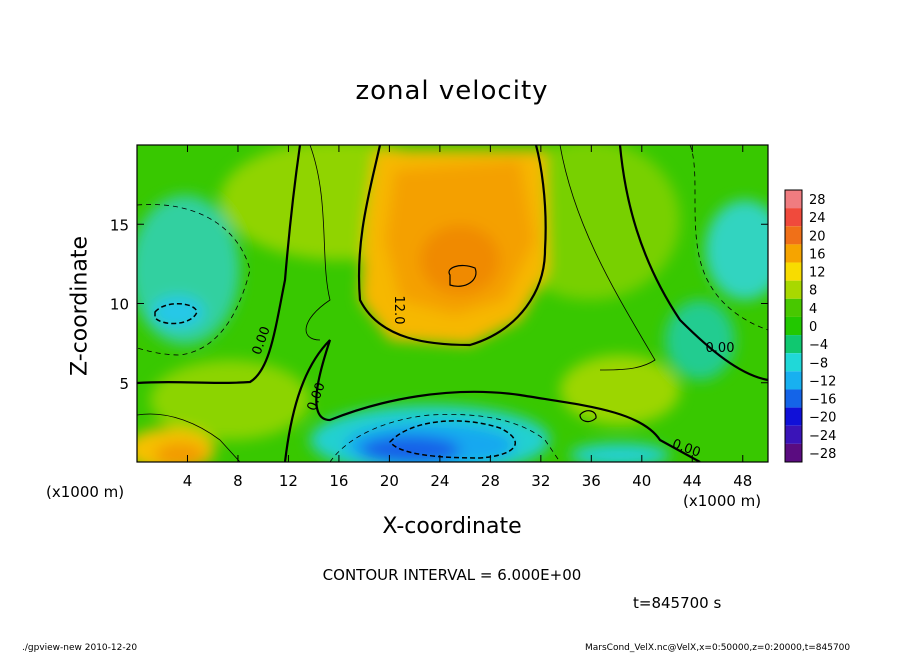 This screenshot has height=654, width=904. I want to click on x-tick-label: 12, so click(288, 481).